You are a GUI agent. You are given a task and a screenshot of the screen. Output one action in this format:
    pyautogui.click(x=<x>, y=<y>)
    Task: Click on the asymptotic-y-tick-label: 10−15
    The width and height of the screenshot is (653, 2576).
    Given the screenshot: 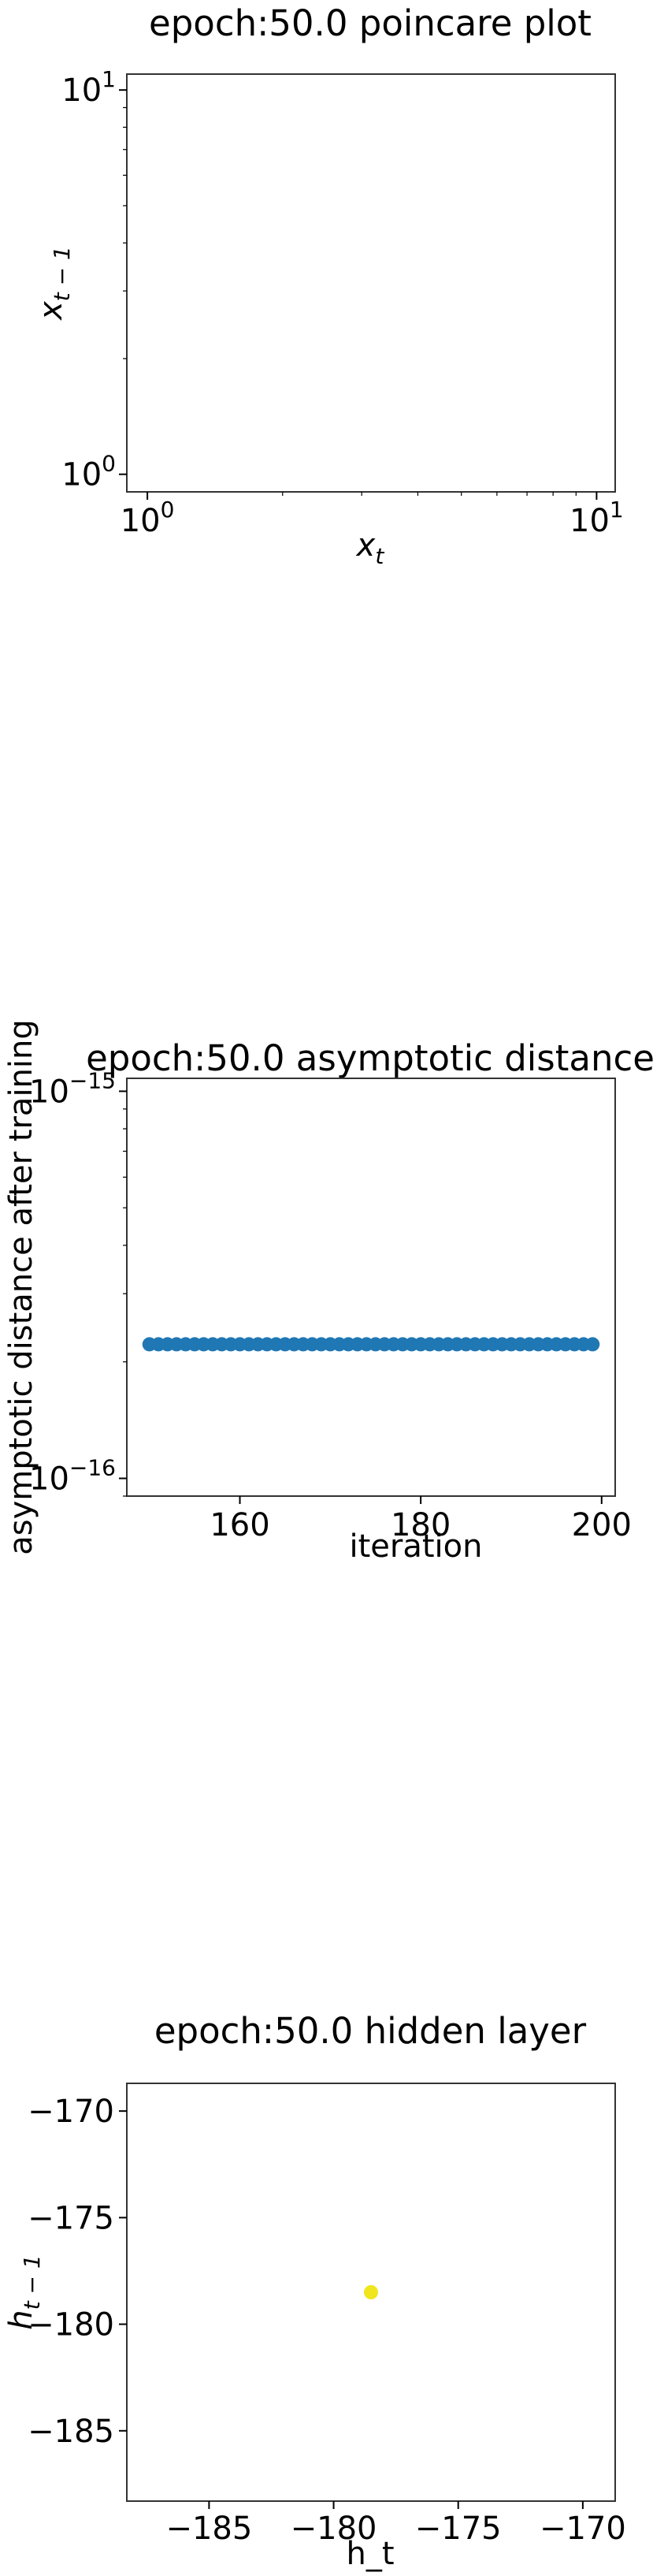 What is the action you would take?
    pyautogui.click(x=72, y=1088)
    